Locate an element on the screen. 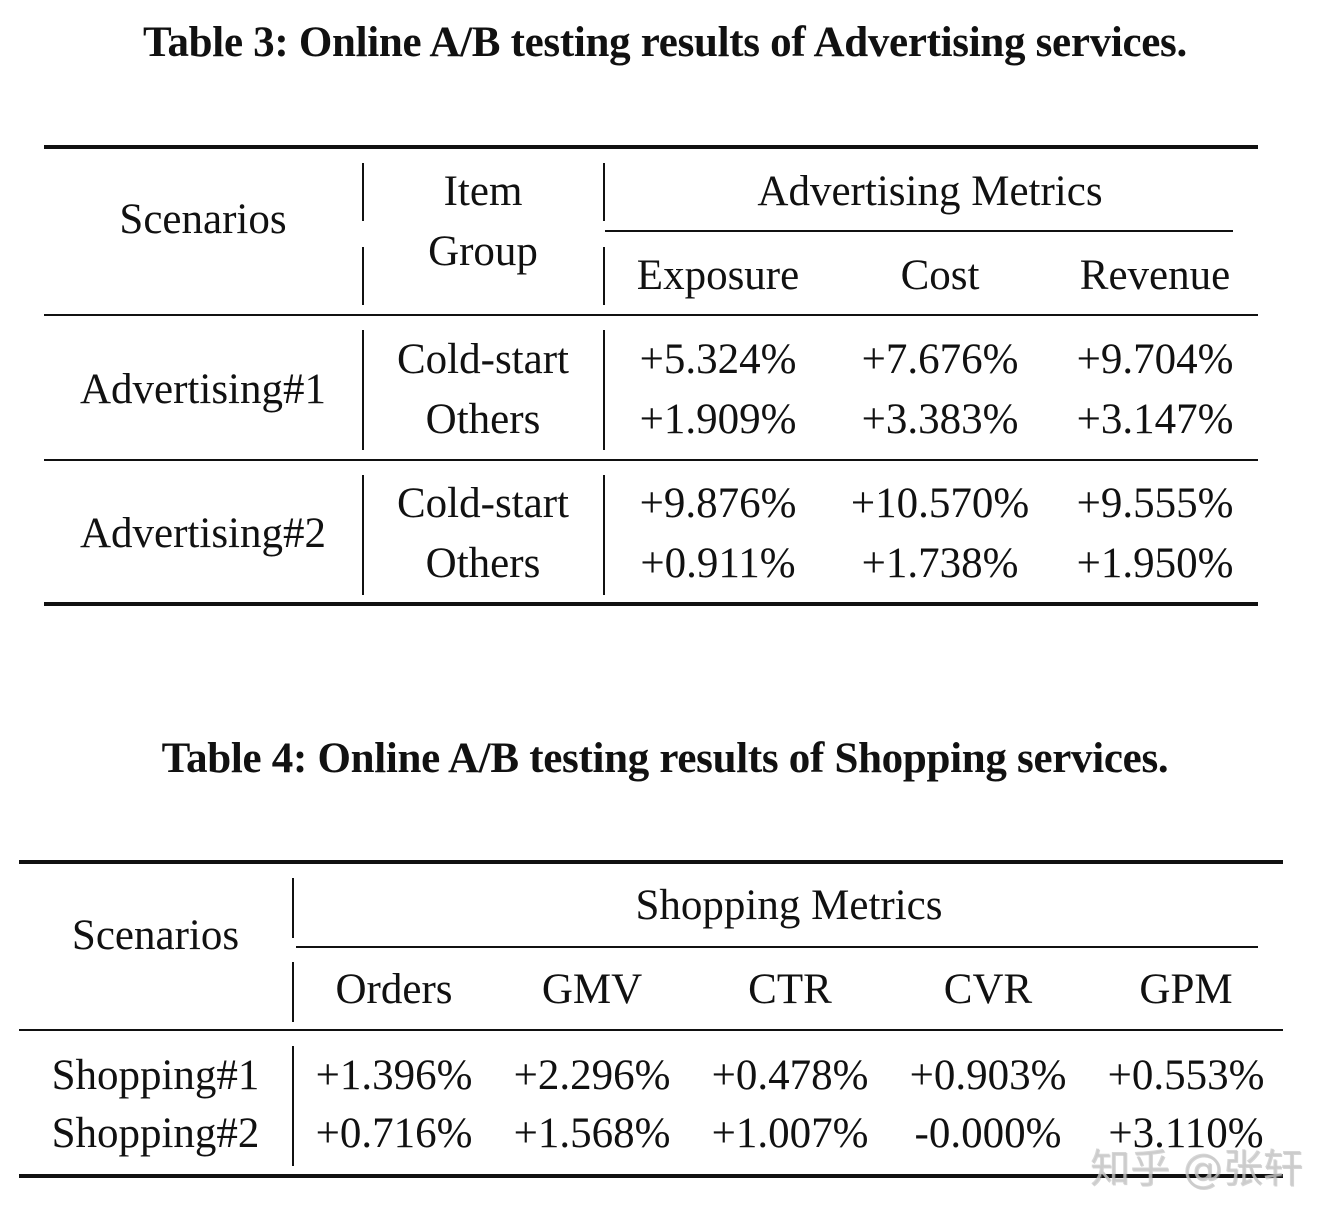 This screenshot has width=1330, height=1214. table3-cell: +1.909% is located at coordinates (718, 419).